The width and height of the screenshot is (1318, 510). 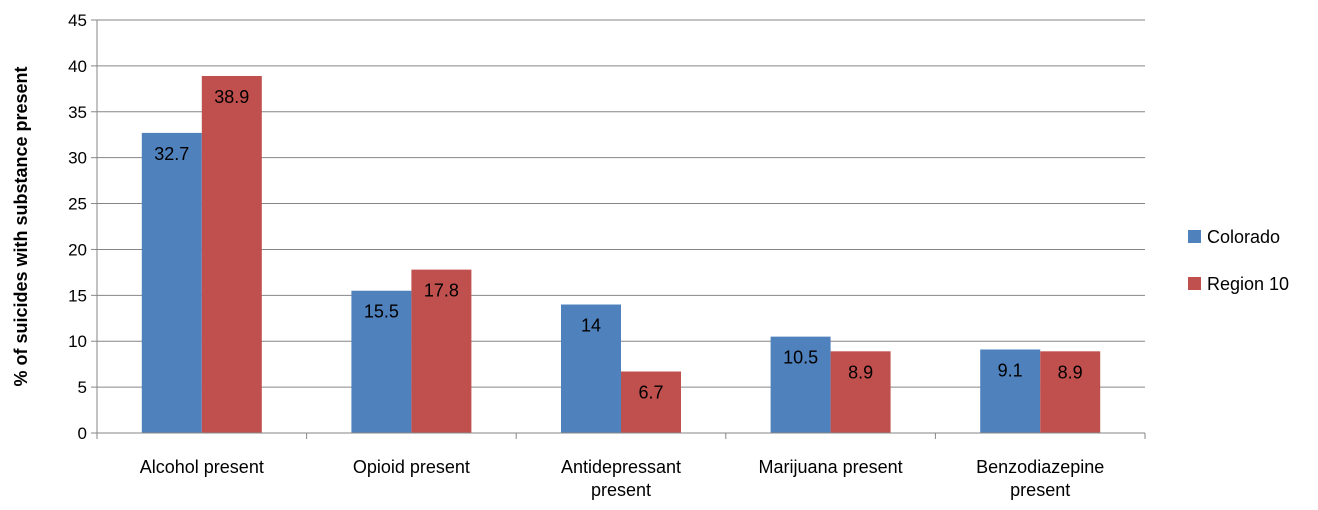 I want to click on y-tick-label: 5, so click(x=82, y=387).